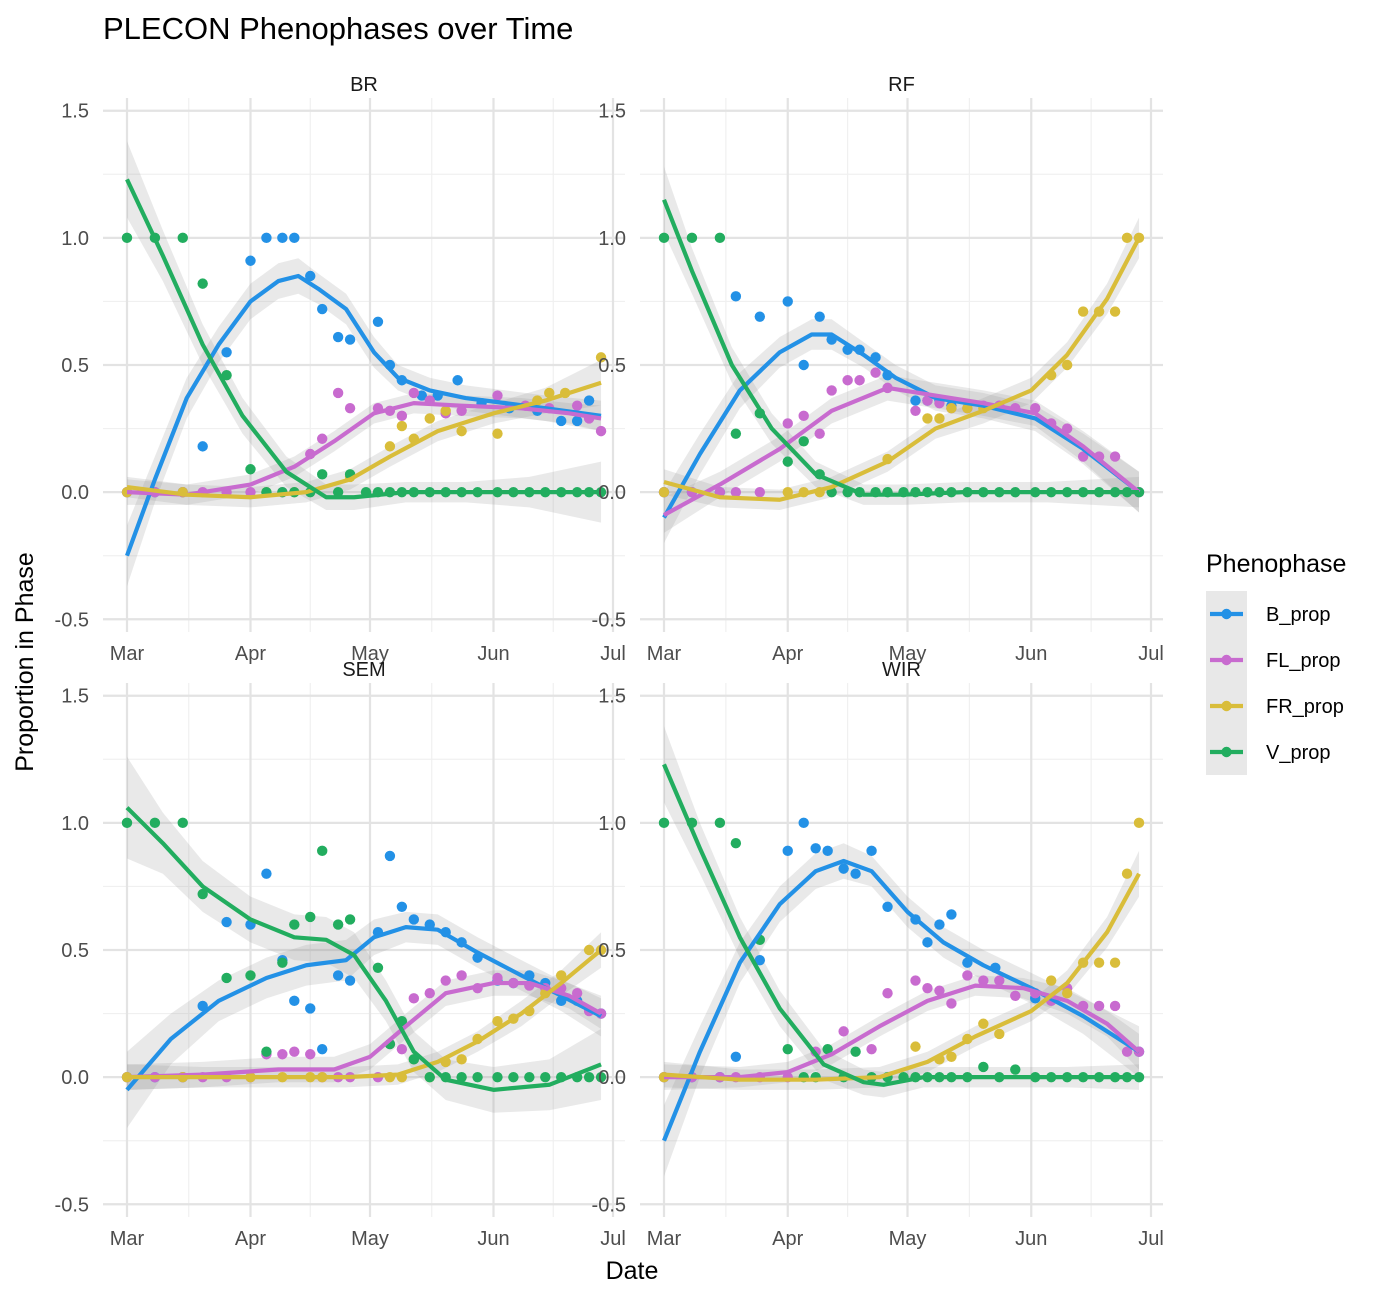  Describe the element at coordinates (364, 85) in the screenshot. I see `facet-label-br: BR` at that location.